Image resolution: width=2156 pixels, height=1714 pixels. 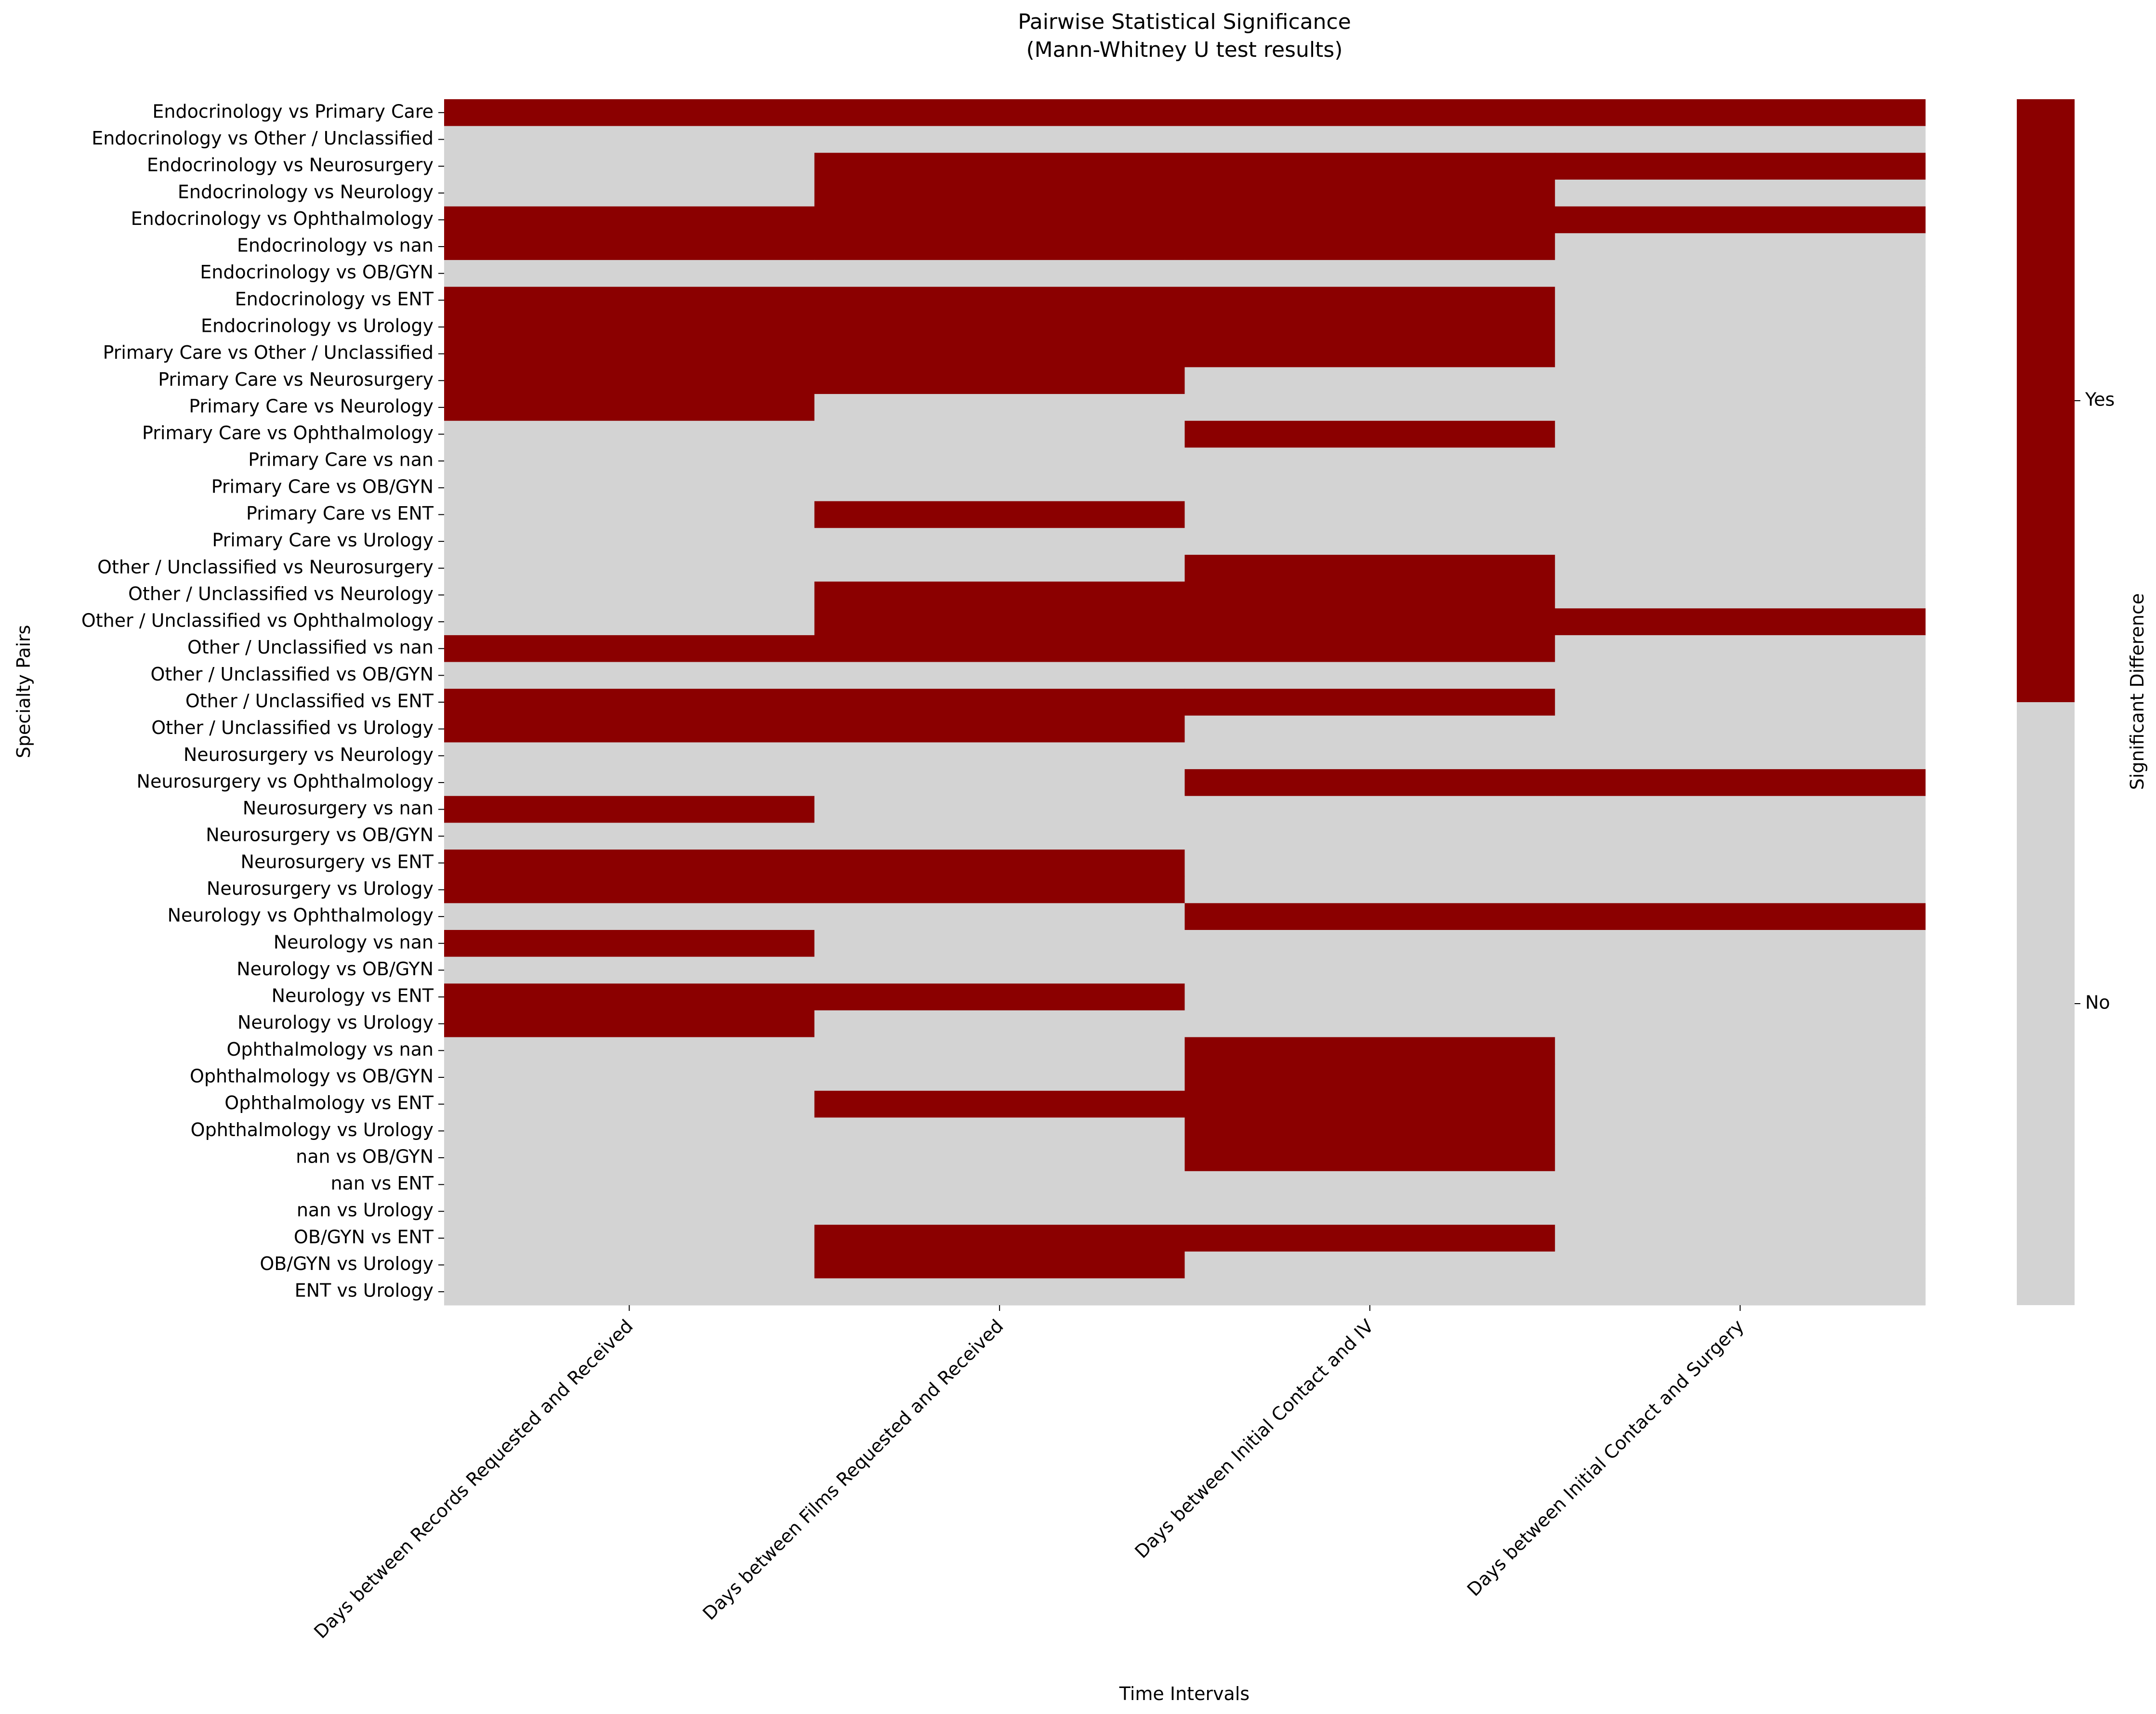 I want to click on y-tick-label-endocrinology-vs-neurology: Endocrinology vs Neurology, so click(x=306, y=191).